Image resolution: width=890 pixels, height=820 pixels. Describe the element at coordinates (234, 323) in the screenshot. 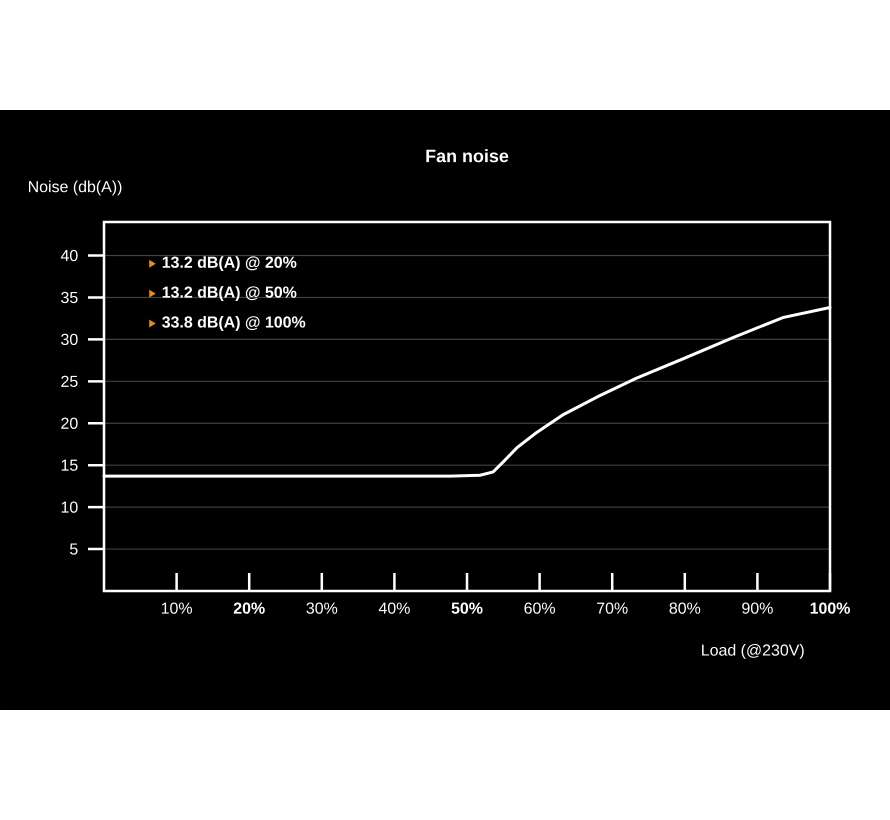

I see `annotation: 33.8 dB(A) @ 100%` at that location.